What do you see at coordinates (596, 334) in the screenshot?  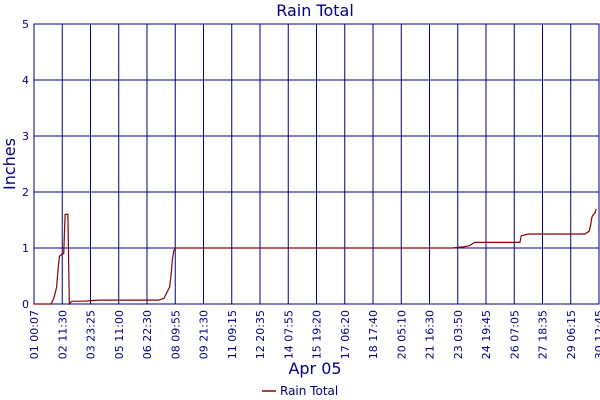 I see `x-tick-label: 30 12:45` at bounding box center [596, 334].